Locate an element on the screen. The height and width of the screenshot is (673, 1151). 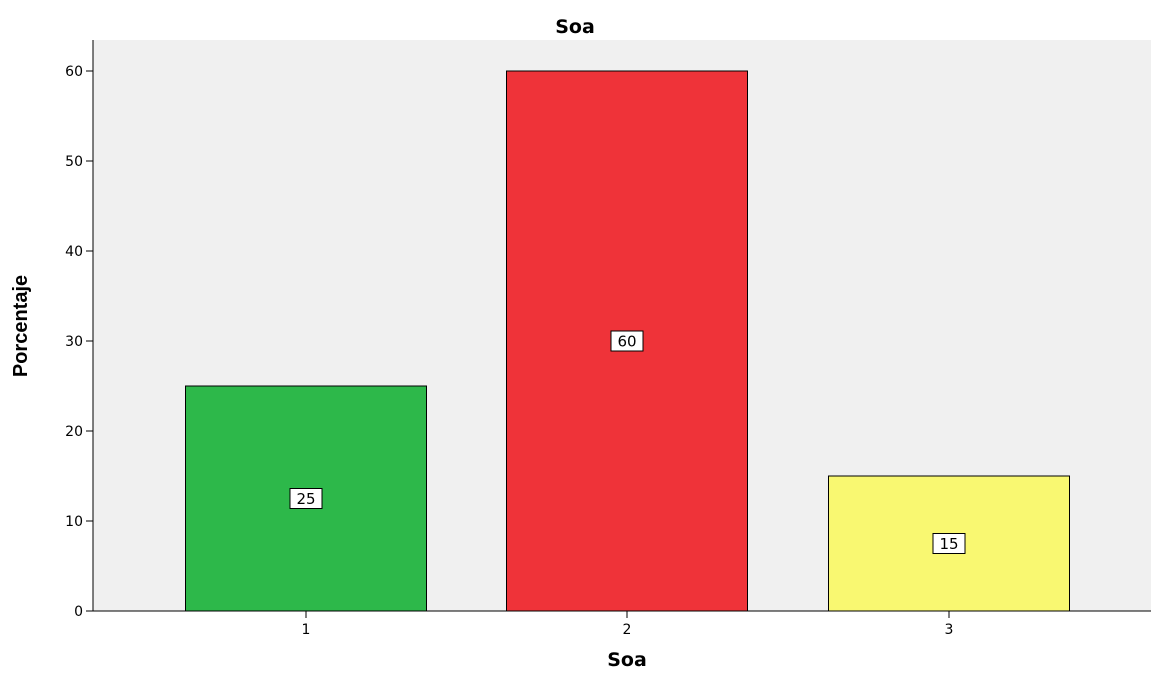
data-label: 60 is located at coordinates (626, 342).